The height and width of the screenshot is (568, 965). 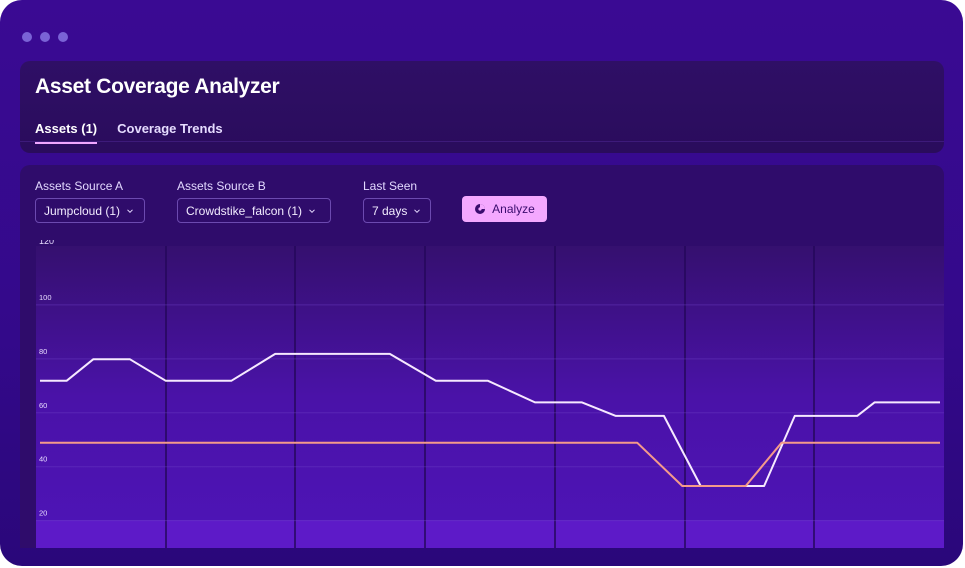 I want to click on y-tick-label: 100, so click(x=45, y=297).